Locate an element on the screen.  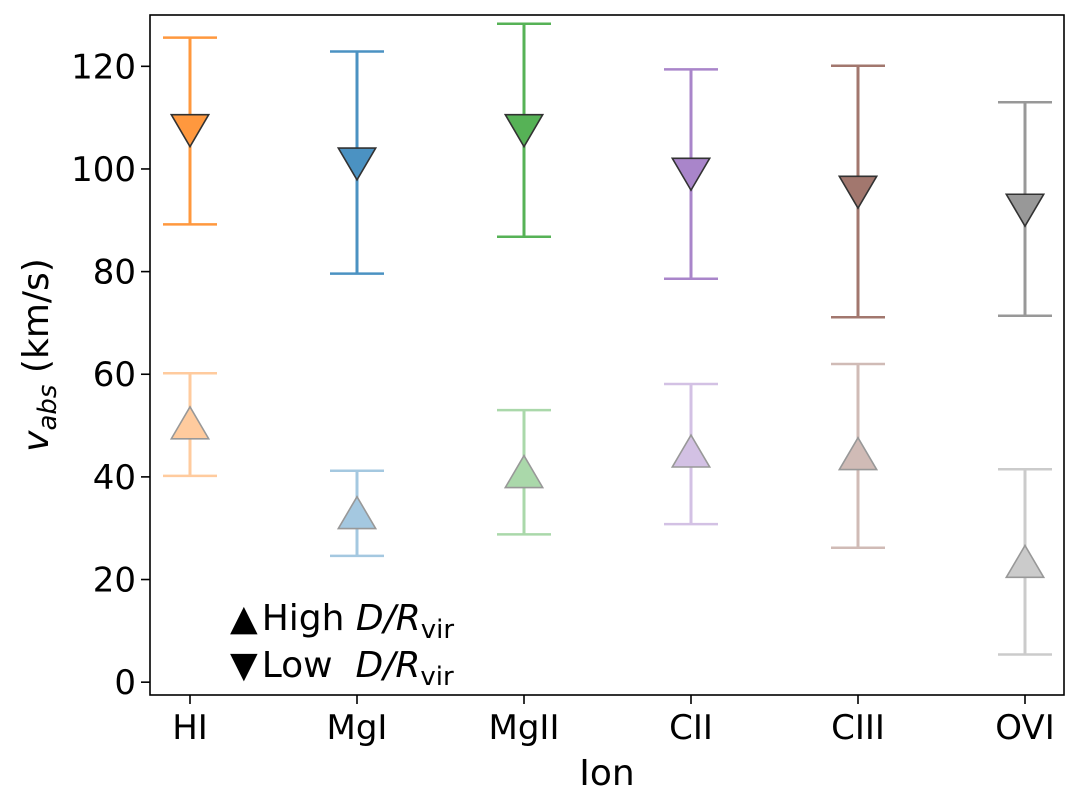
x-tick-label-OVI: OVI is located at coordinates (1024, 728).